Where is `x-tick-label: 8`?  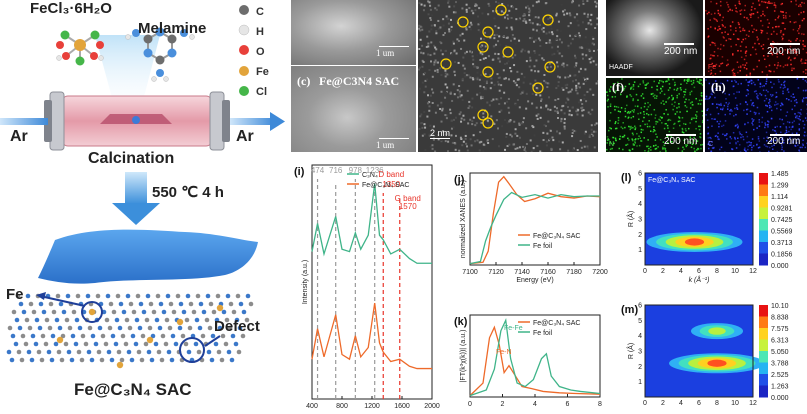
x-tick-label: 8 is located at coordinates (717, 403).